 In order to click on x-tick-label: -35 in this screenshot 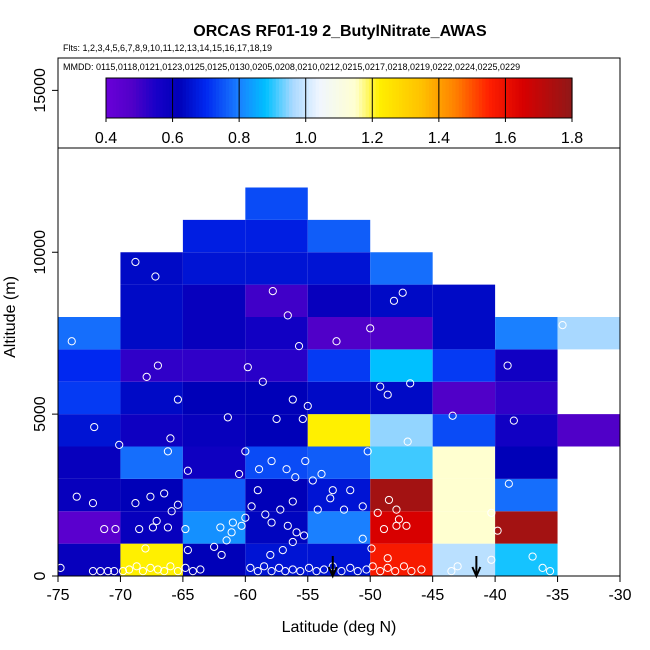, I will do `click(557, 595)`.